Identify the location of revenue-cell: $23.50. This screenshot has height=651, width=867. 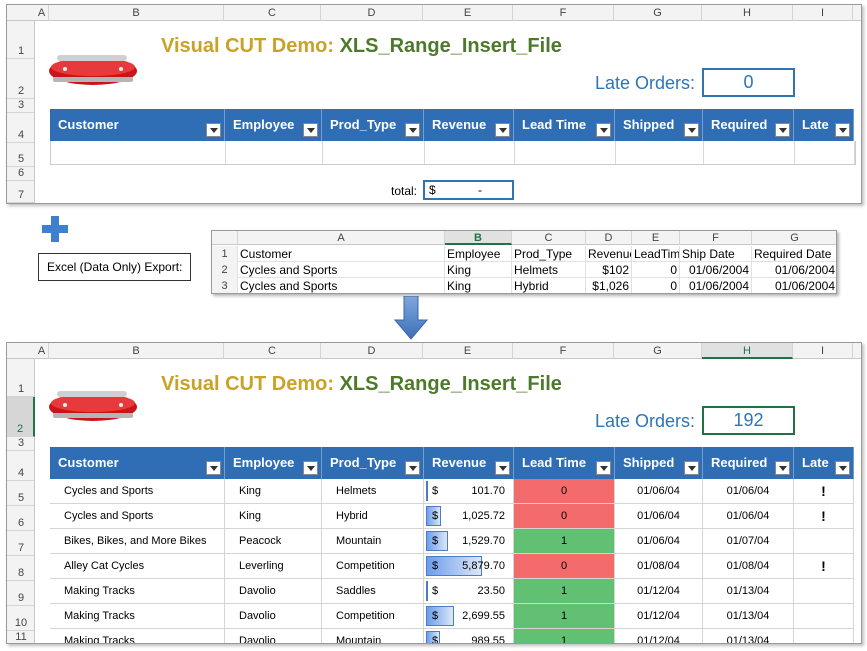
(469, 591).